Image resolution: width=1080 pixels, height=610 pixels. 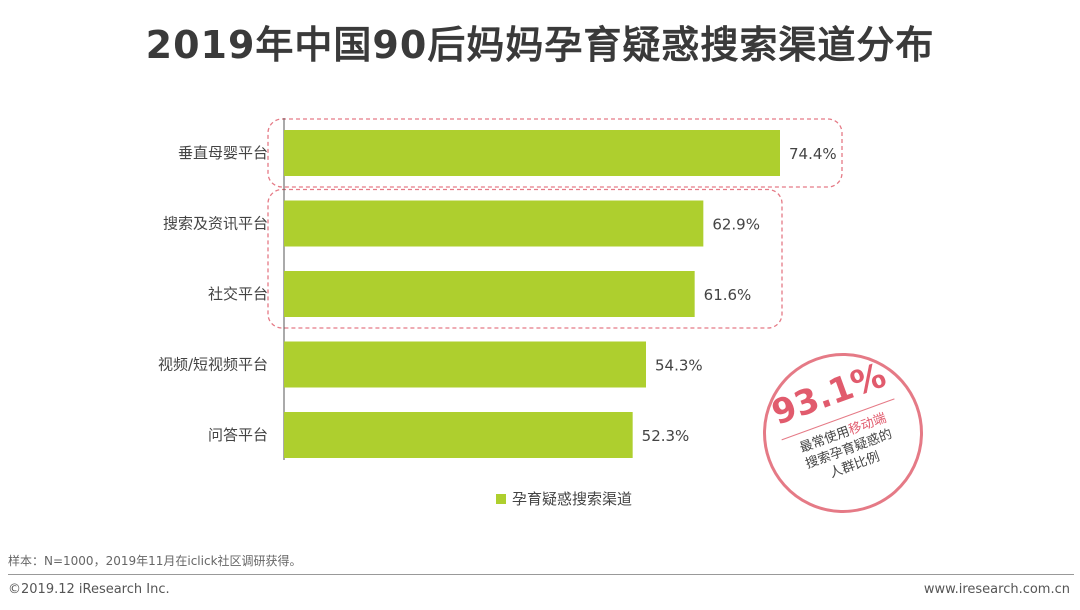 What do you see at coordinates (666, 436) in the screenshot?
I see `value-label-5: 52.3%` at bounding box center [666, 436].